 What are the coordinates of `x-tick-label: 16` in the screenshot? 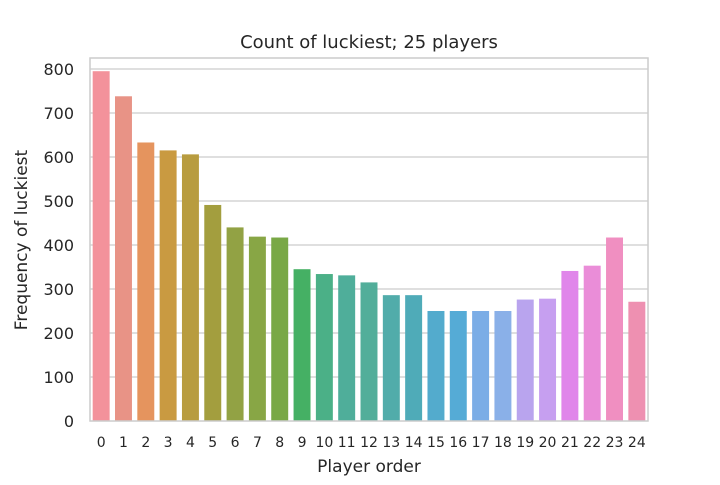 It's located at (458, 443).